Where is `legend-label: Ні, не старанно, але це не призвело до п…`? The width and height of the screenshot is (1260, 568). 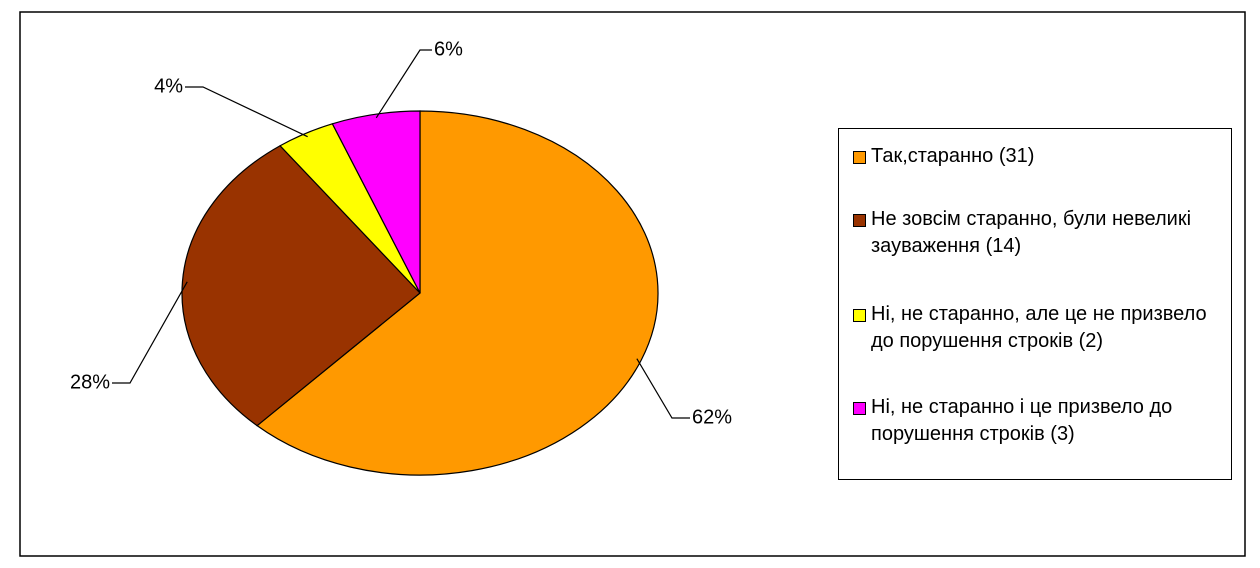
legend-label: Ні, не старанно, але це не призвело до п… is located at coordinates (1039, 327).